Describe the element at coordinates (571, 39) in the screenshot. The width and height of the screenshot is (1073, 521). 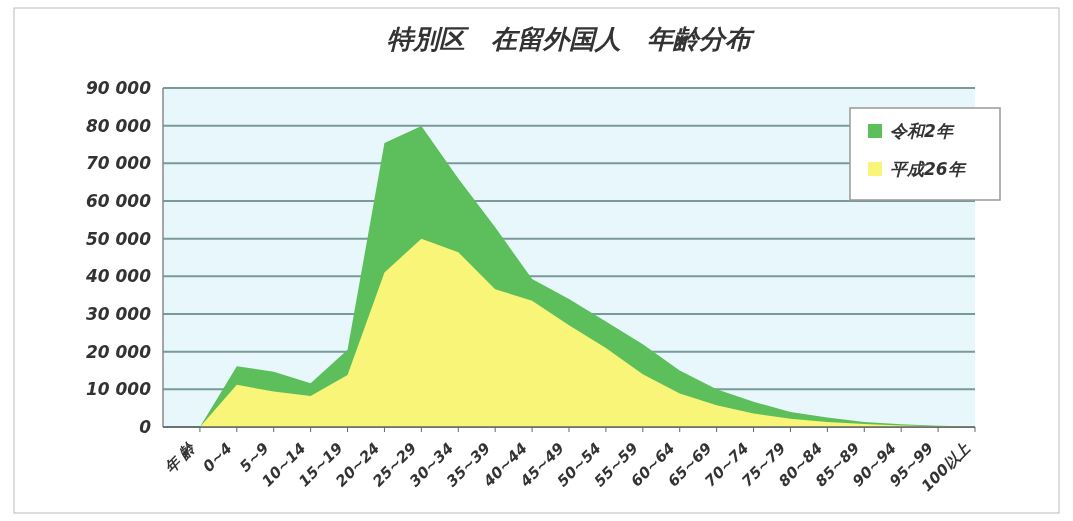
I see `chart-title: 特別区 在留外国人 年齢分布` at that location.